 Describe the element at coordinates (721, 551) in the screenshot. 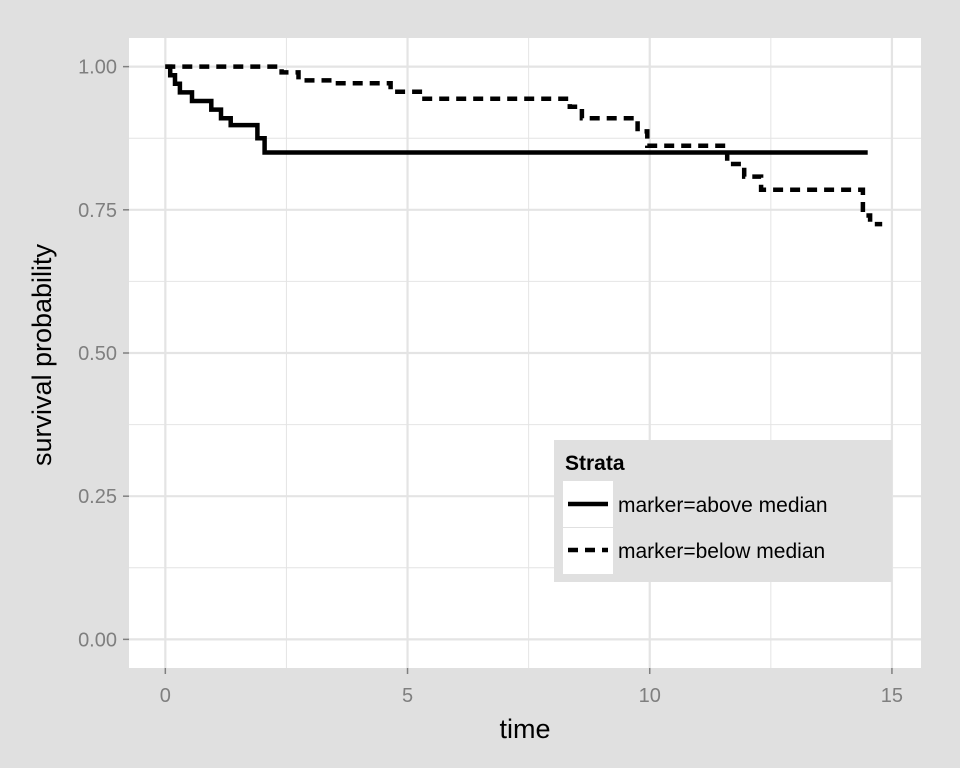

I see `legend-label-below-median: marker=below median` at that location.